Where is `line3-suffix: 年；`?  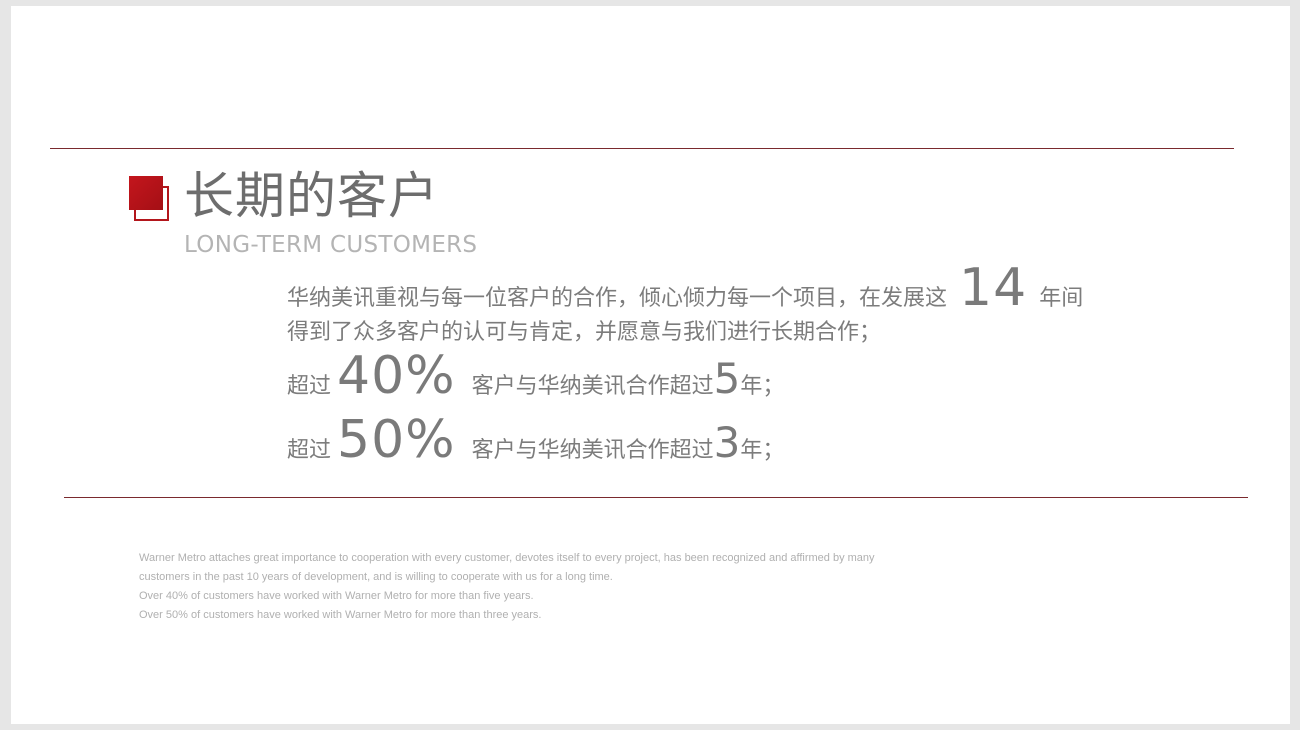
line3-suffix: 年； is located at coordinates (762, 386).